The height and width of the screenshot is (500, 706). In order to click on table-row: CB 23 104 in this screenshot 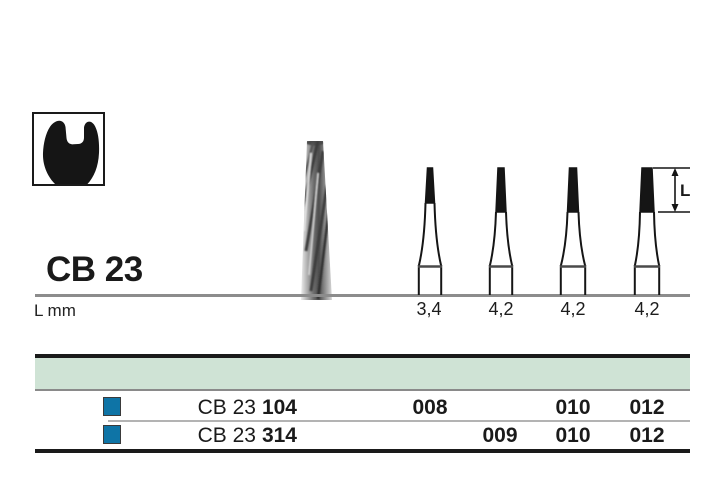, I will do `click(223, 408)`.